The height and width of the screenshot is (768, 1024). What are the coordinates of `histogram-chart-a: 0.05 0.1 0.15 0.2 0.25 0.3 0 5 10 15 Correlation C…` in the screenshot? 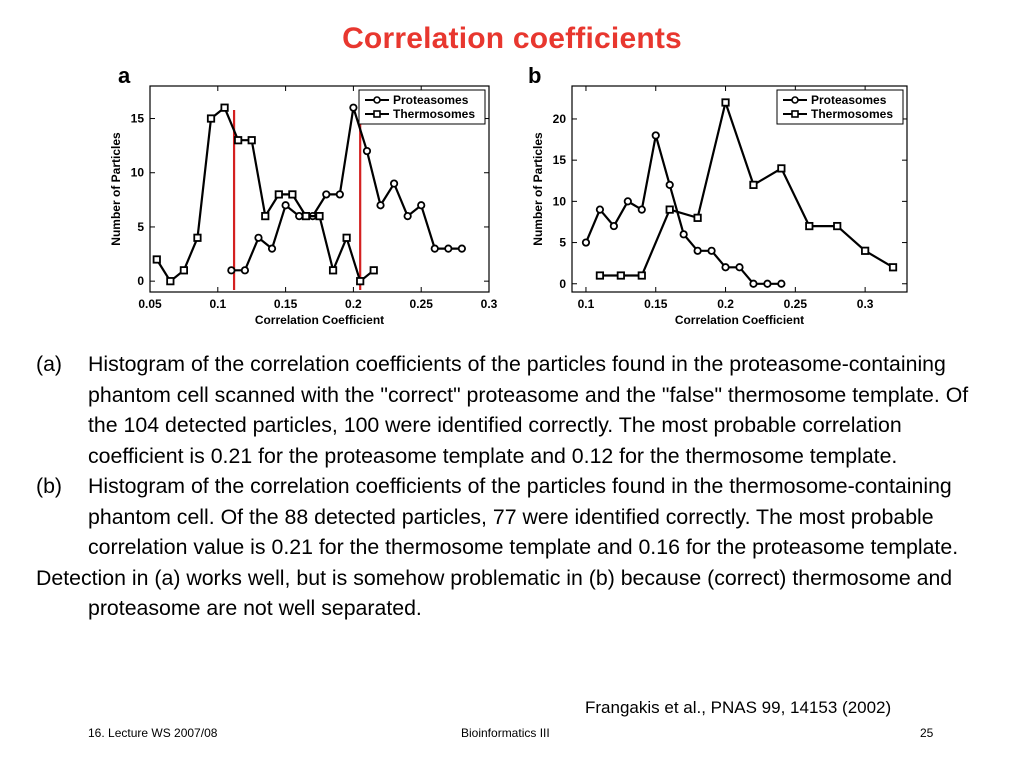 It's located at (303, 206).